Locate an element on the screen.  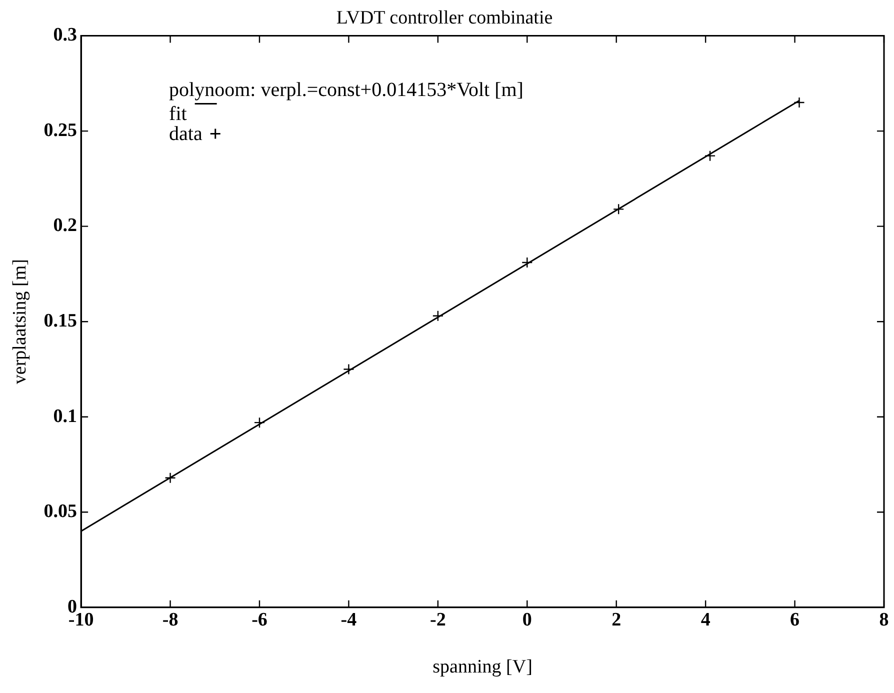
x-tick-label: 6 is located at coordinates (795, 620).